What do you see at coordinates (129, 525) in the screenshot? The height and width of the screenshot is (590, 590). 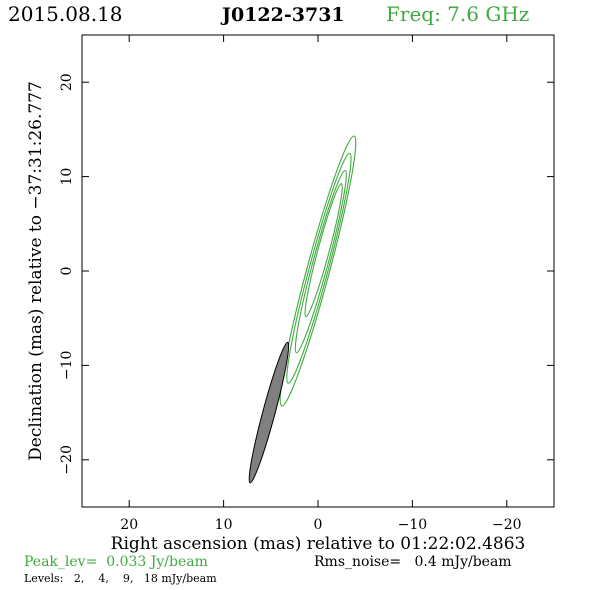 I see `x-tick-label: 20` at bounding box center [129, 525].